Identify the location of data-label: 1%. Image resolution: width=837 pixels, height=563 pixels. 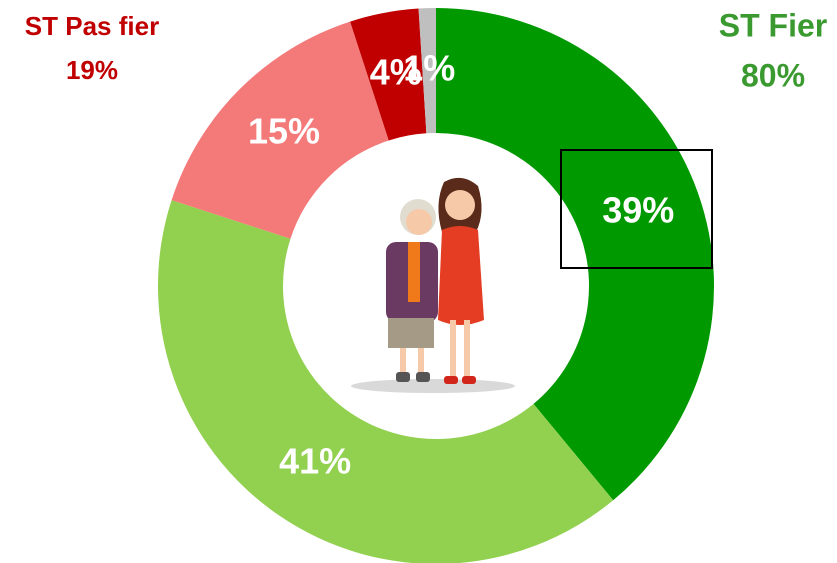
(429, 68).